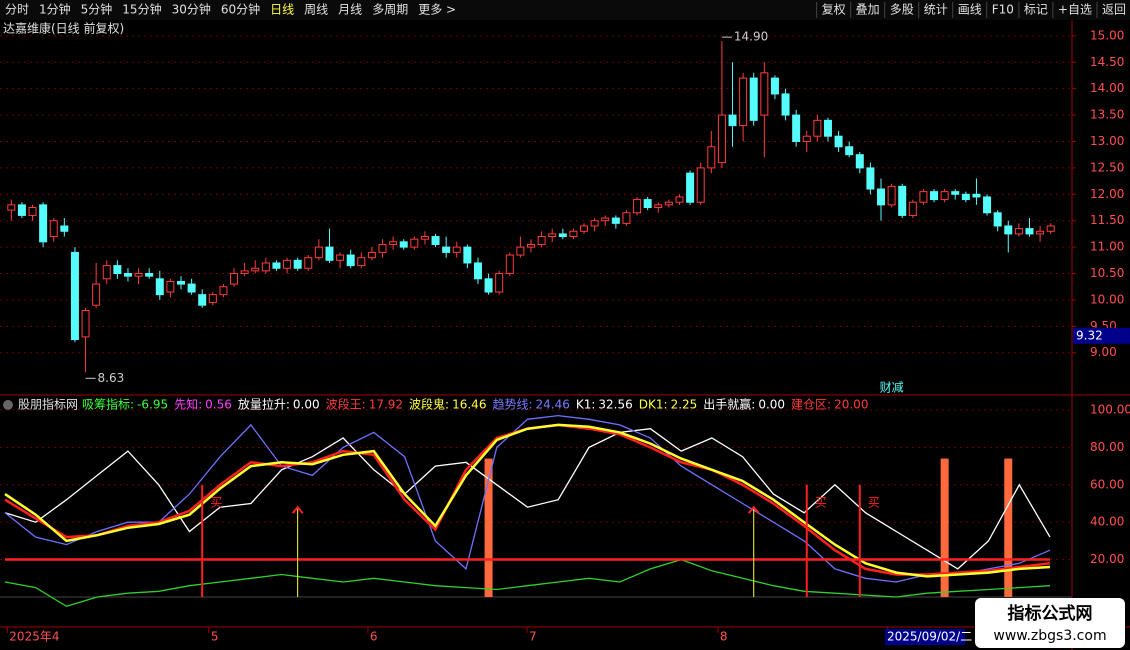  What do you see at coordinates (653, 405) in the screenshot?
I see `indicator-label: DK1:` at bounding box center [653, 405].